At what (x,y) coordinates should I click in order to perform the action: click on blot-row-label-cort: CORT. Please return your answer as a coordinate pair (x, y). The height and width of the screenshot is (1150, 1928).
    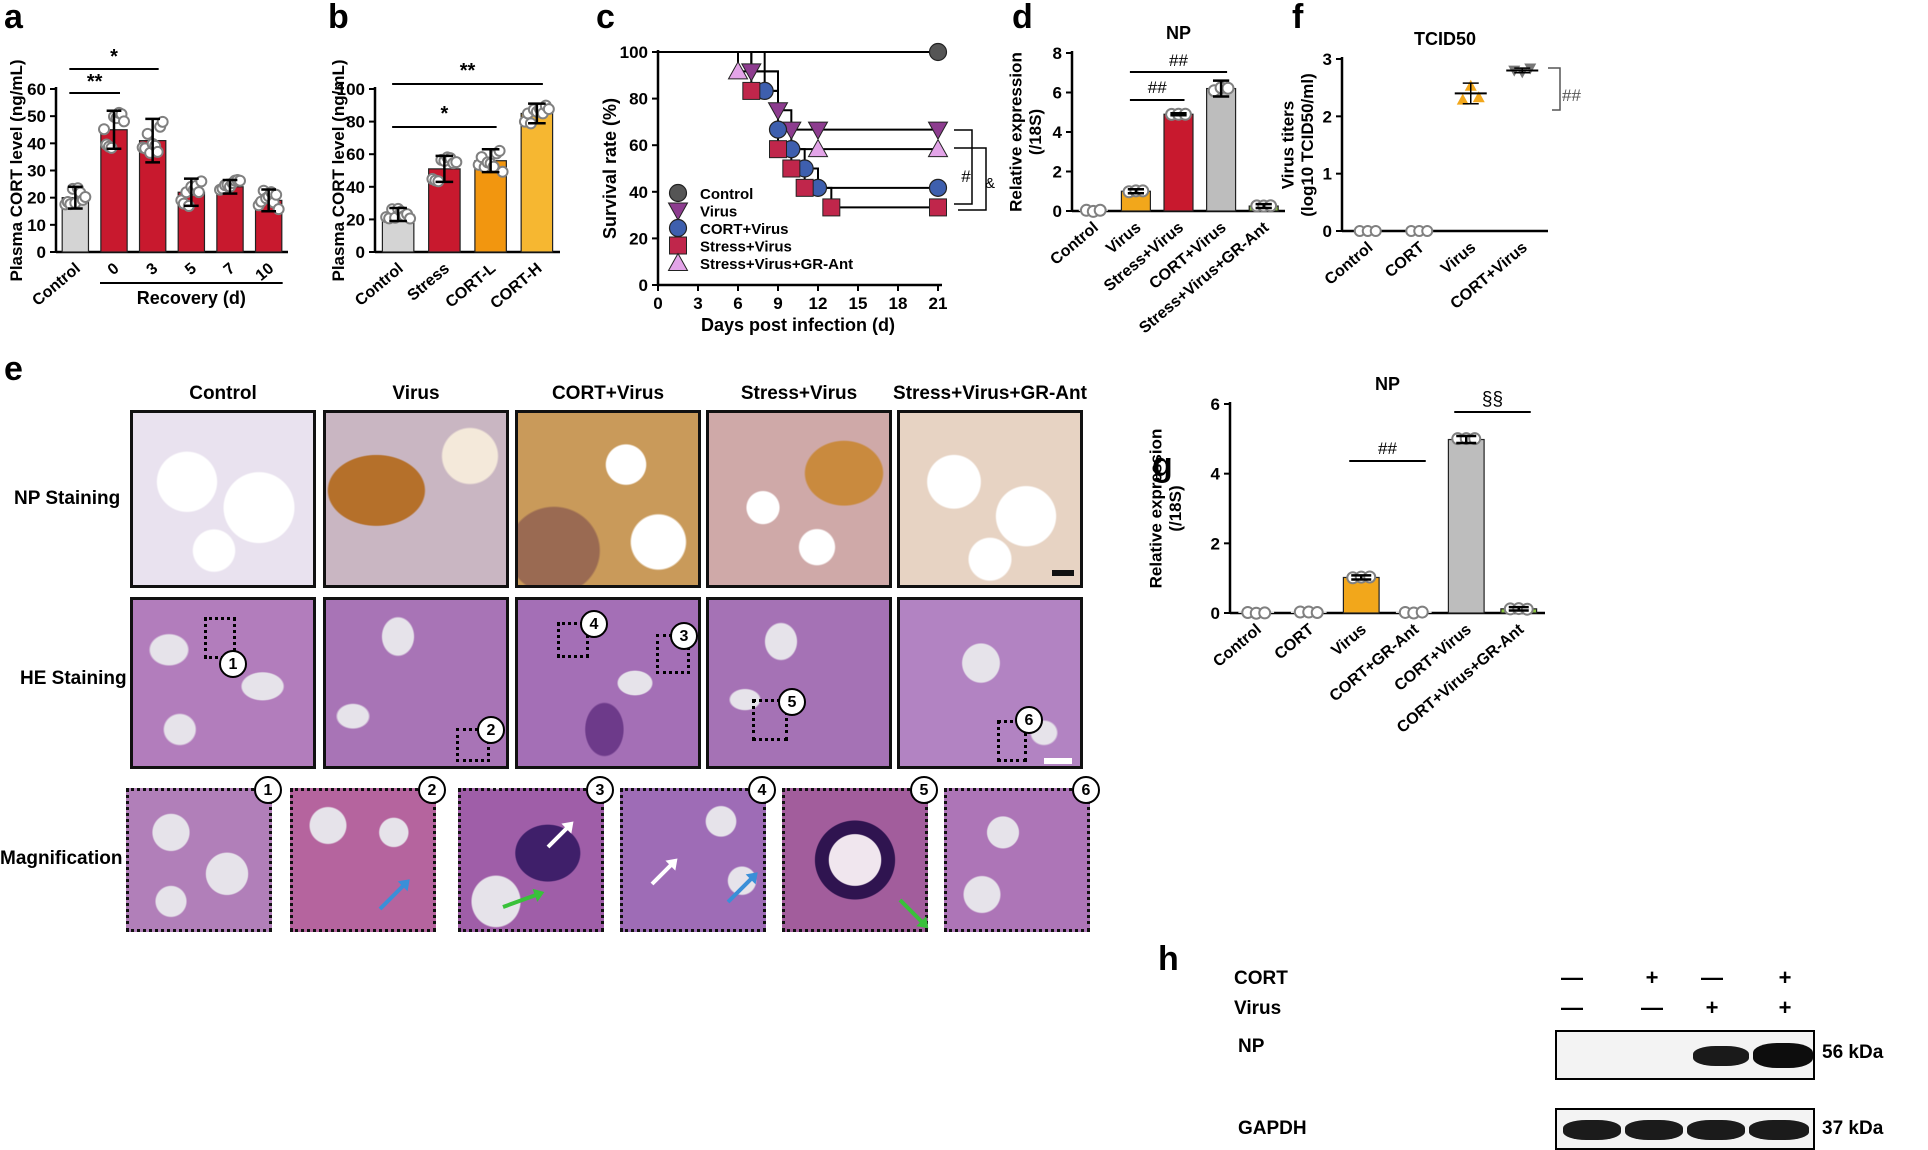
    Looking at the image, I should click on (1261, 978).